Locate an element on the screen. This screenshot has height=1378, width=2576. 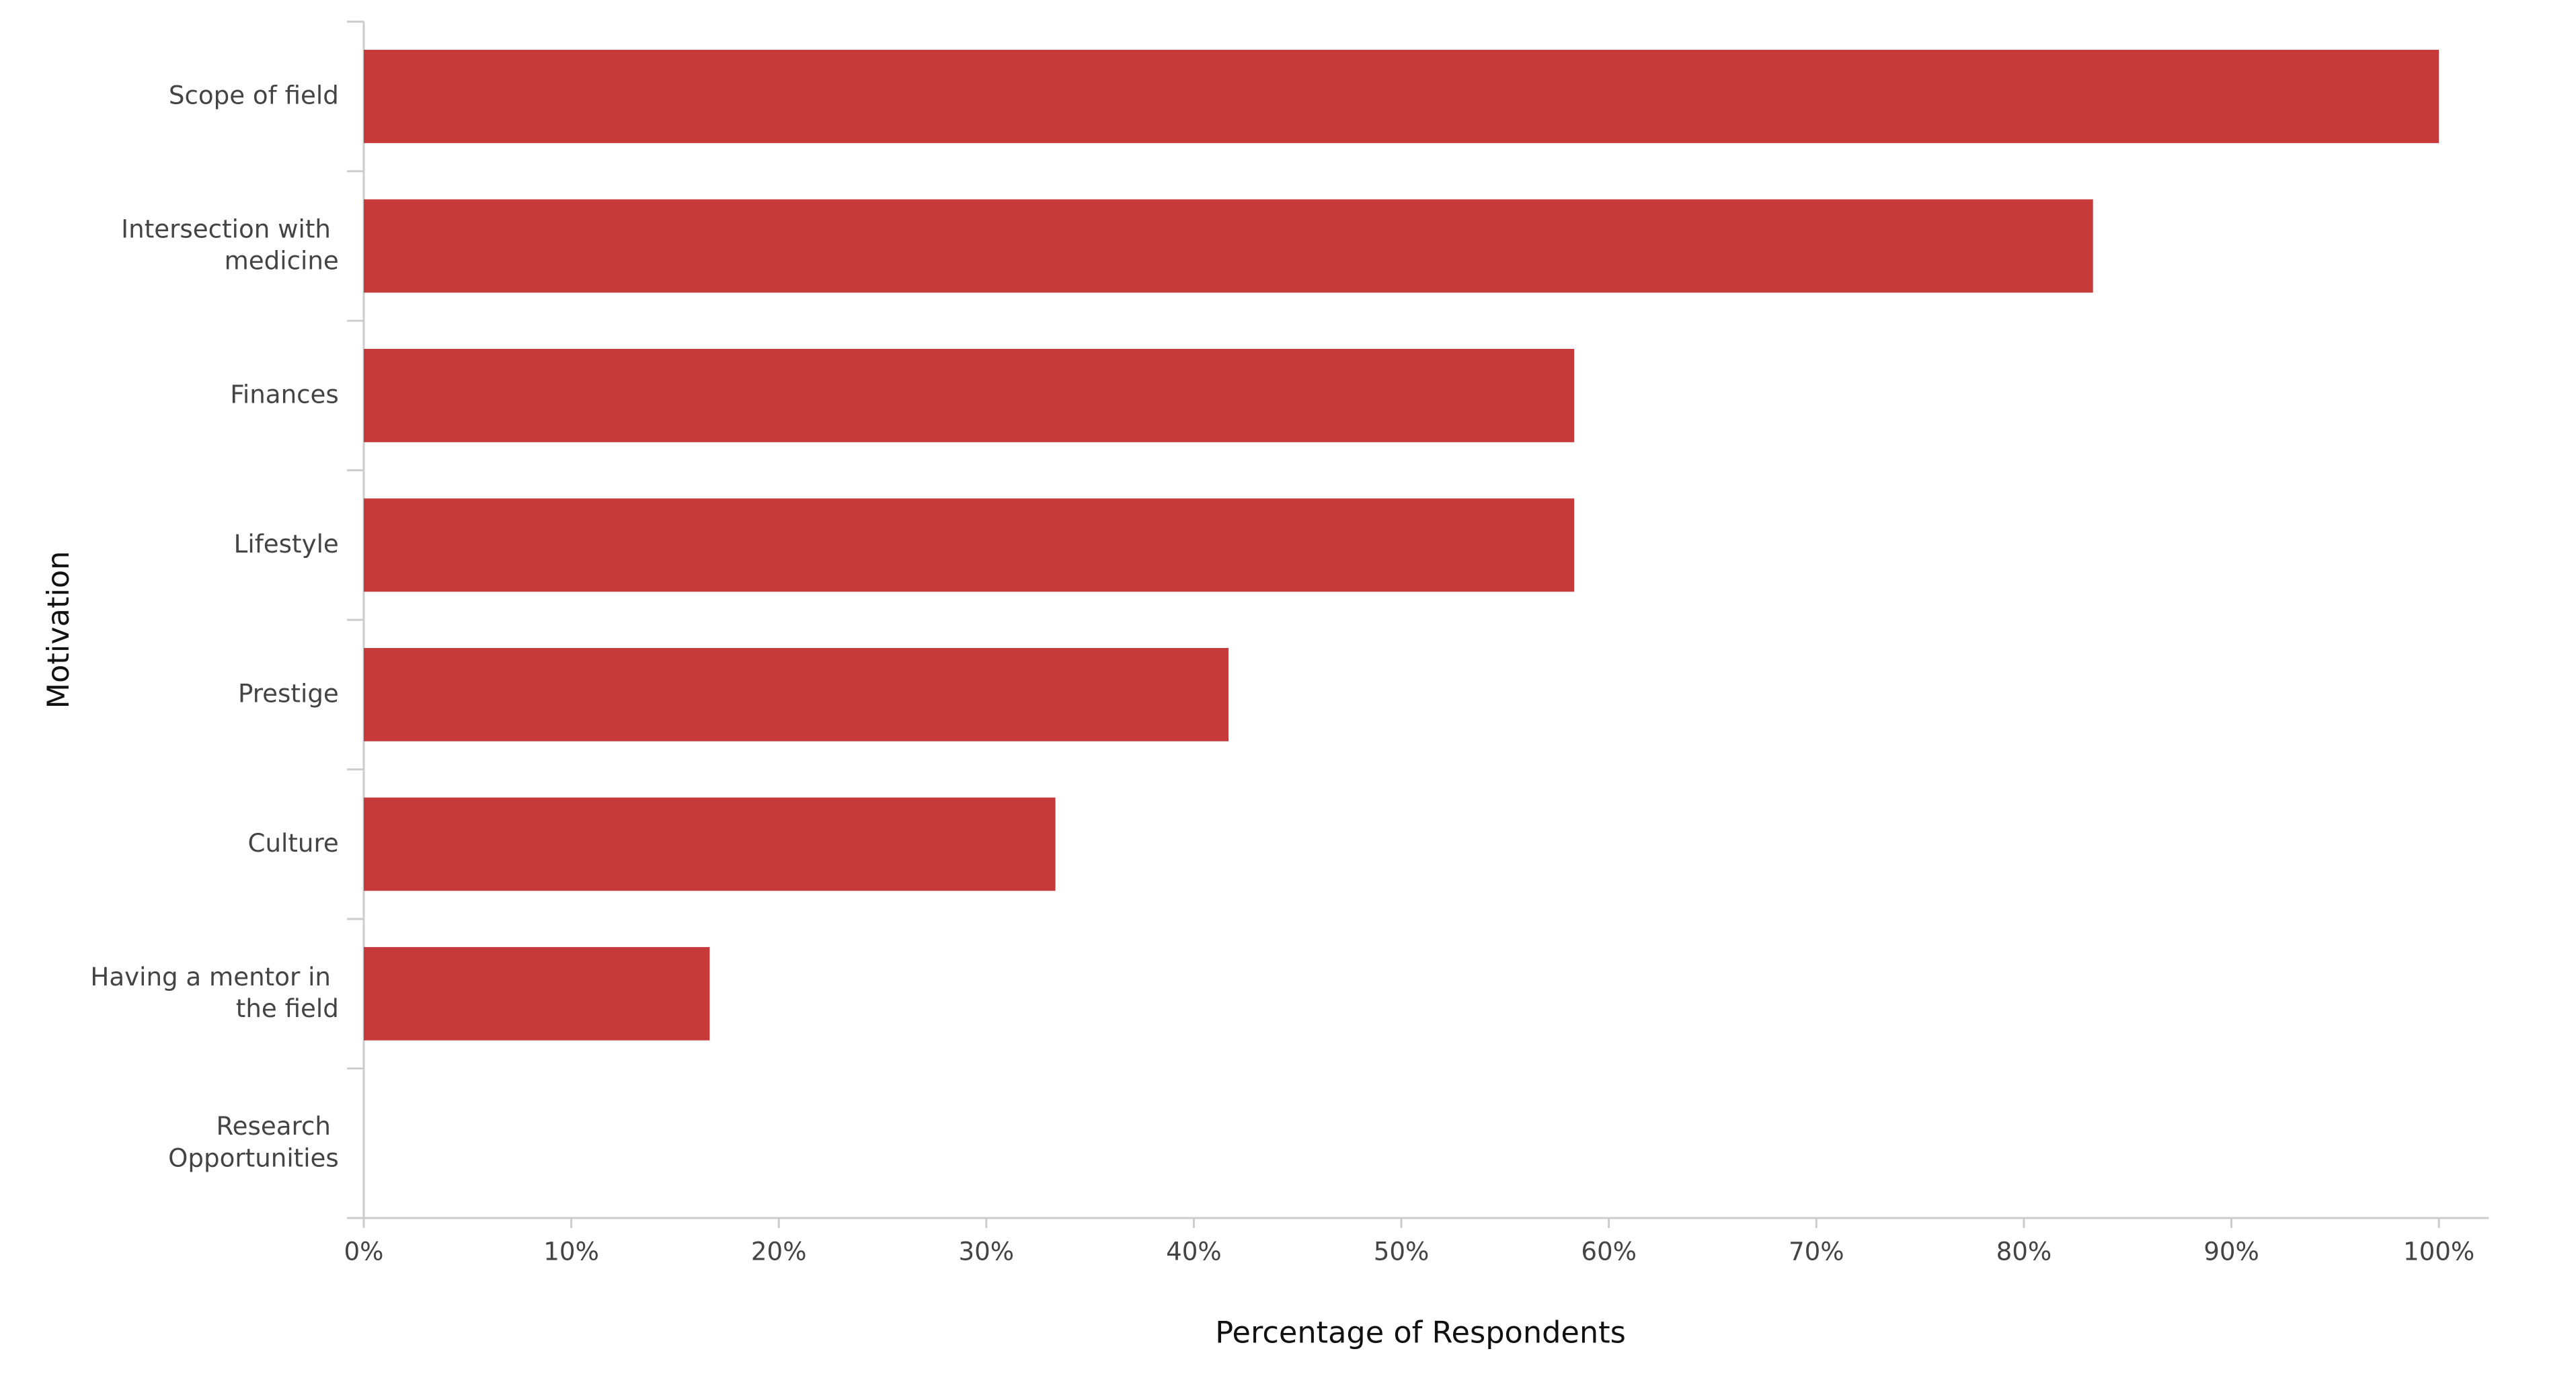
y-tick-label: Scope of field is located at coordinates (254, 95).